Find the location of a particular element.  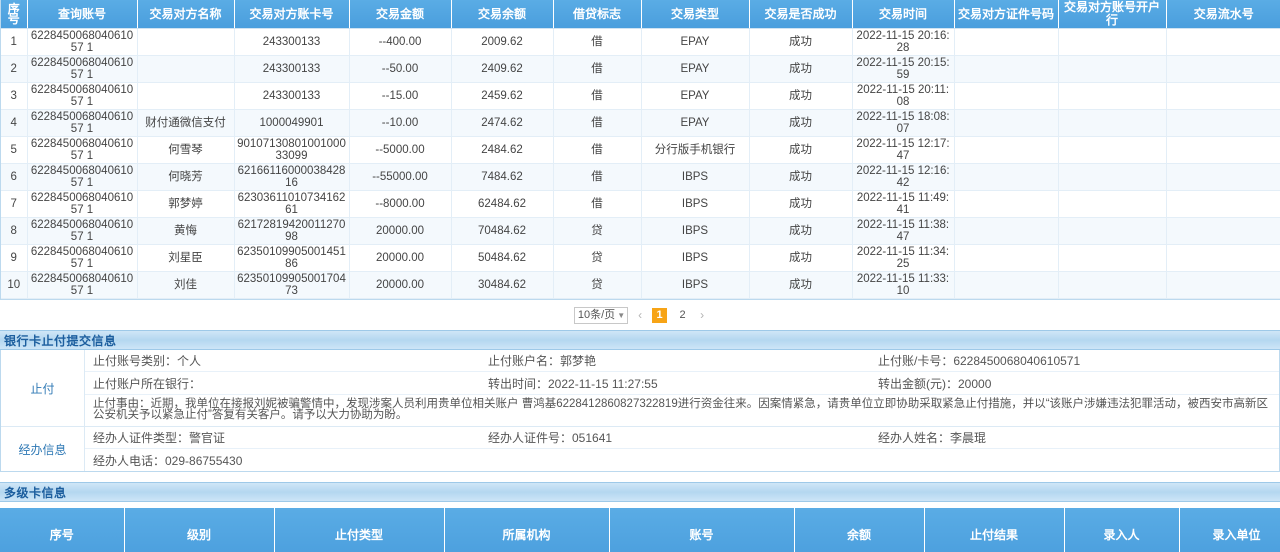

cell-balance: 50484.62 is located at coordinates (502, 258).